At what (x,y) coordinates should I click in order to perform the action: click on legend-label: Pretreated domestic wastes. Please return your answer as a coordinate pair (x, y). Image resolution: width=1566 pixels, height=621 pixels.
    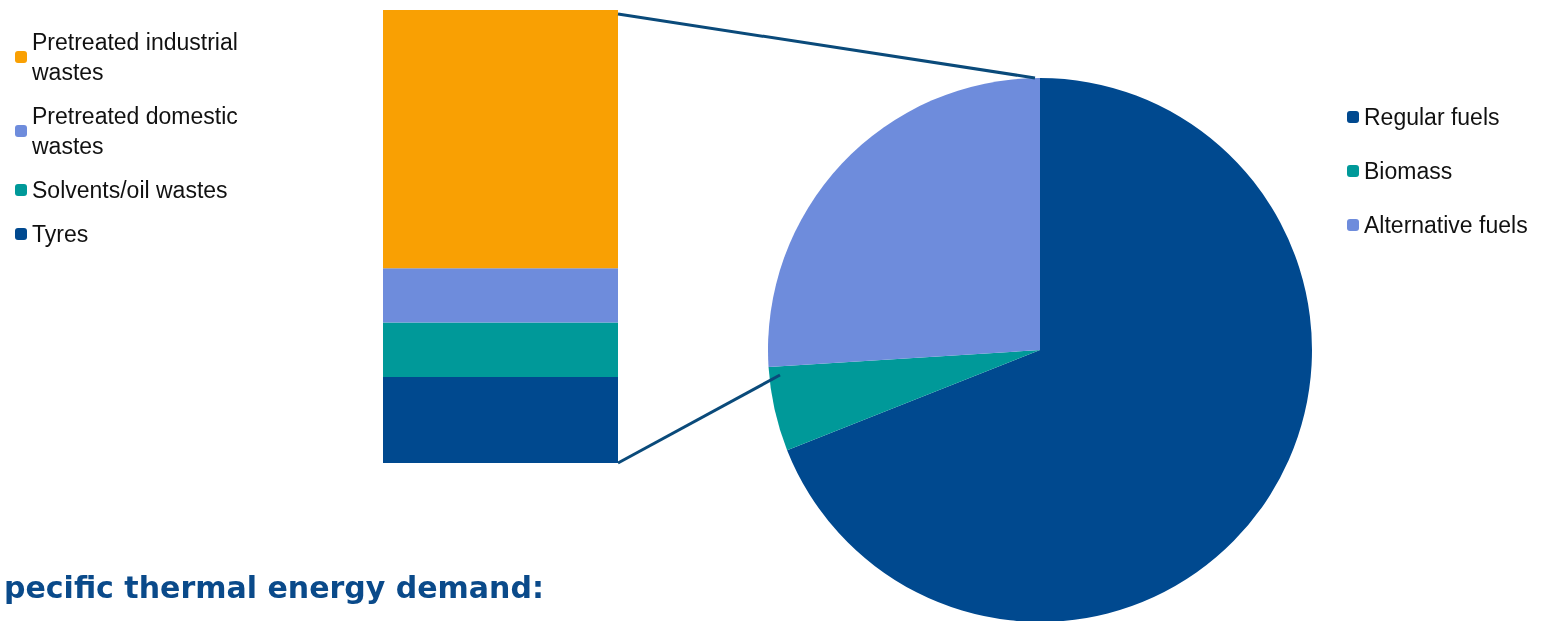
    Looking at the image, I should click on (138, 131).